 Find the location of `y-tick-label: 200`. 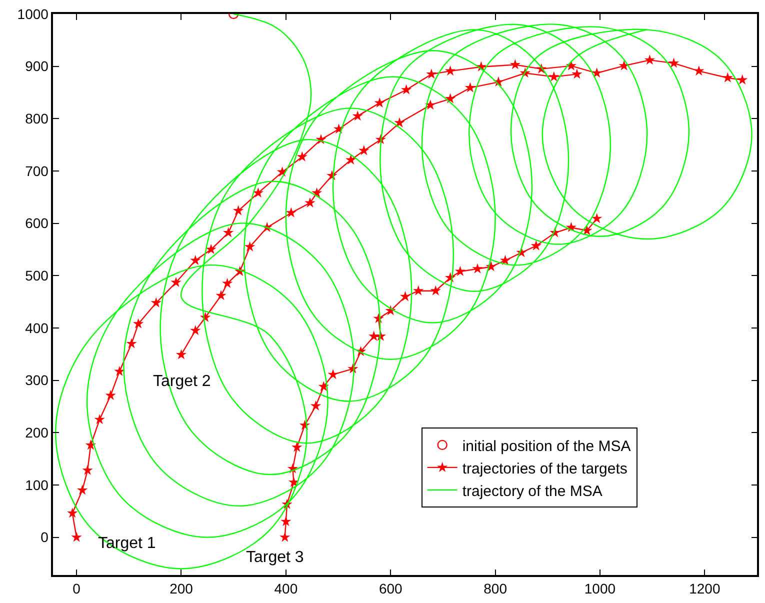

y-tick-label: 200 is located at coordinates (37, 432).